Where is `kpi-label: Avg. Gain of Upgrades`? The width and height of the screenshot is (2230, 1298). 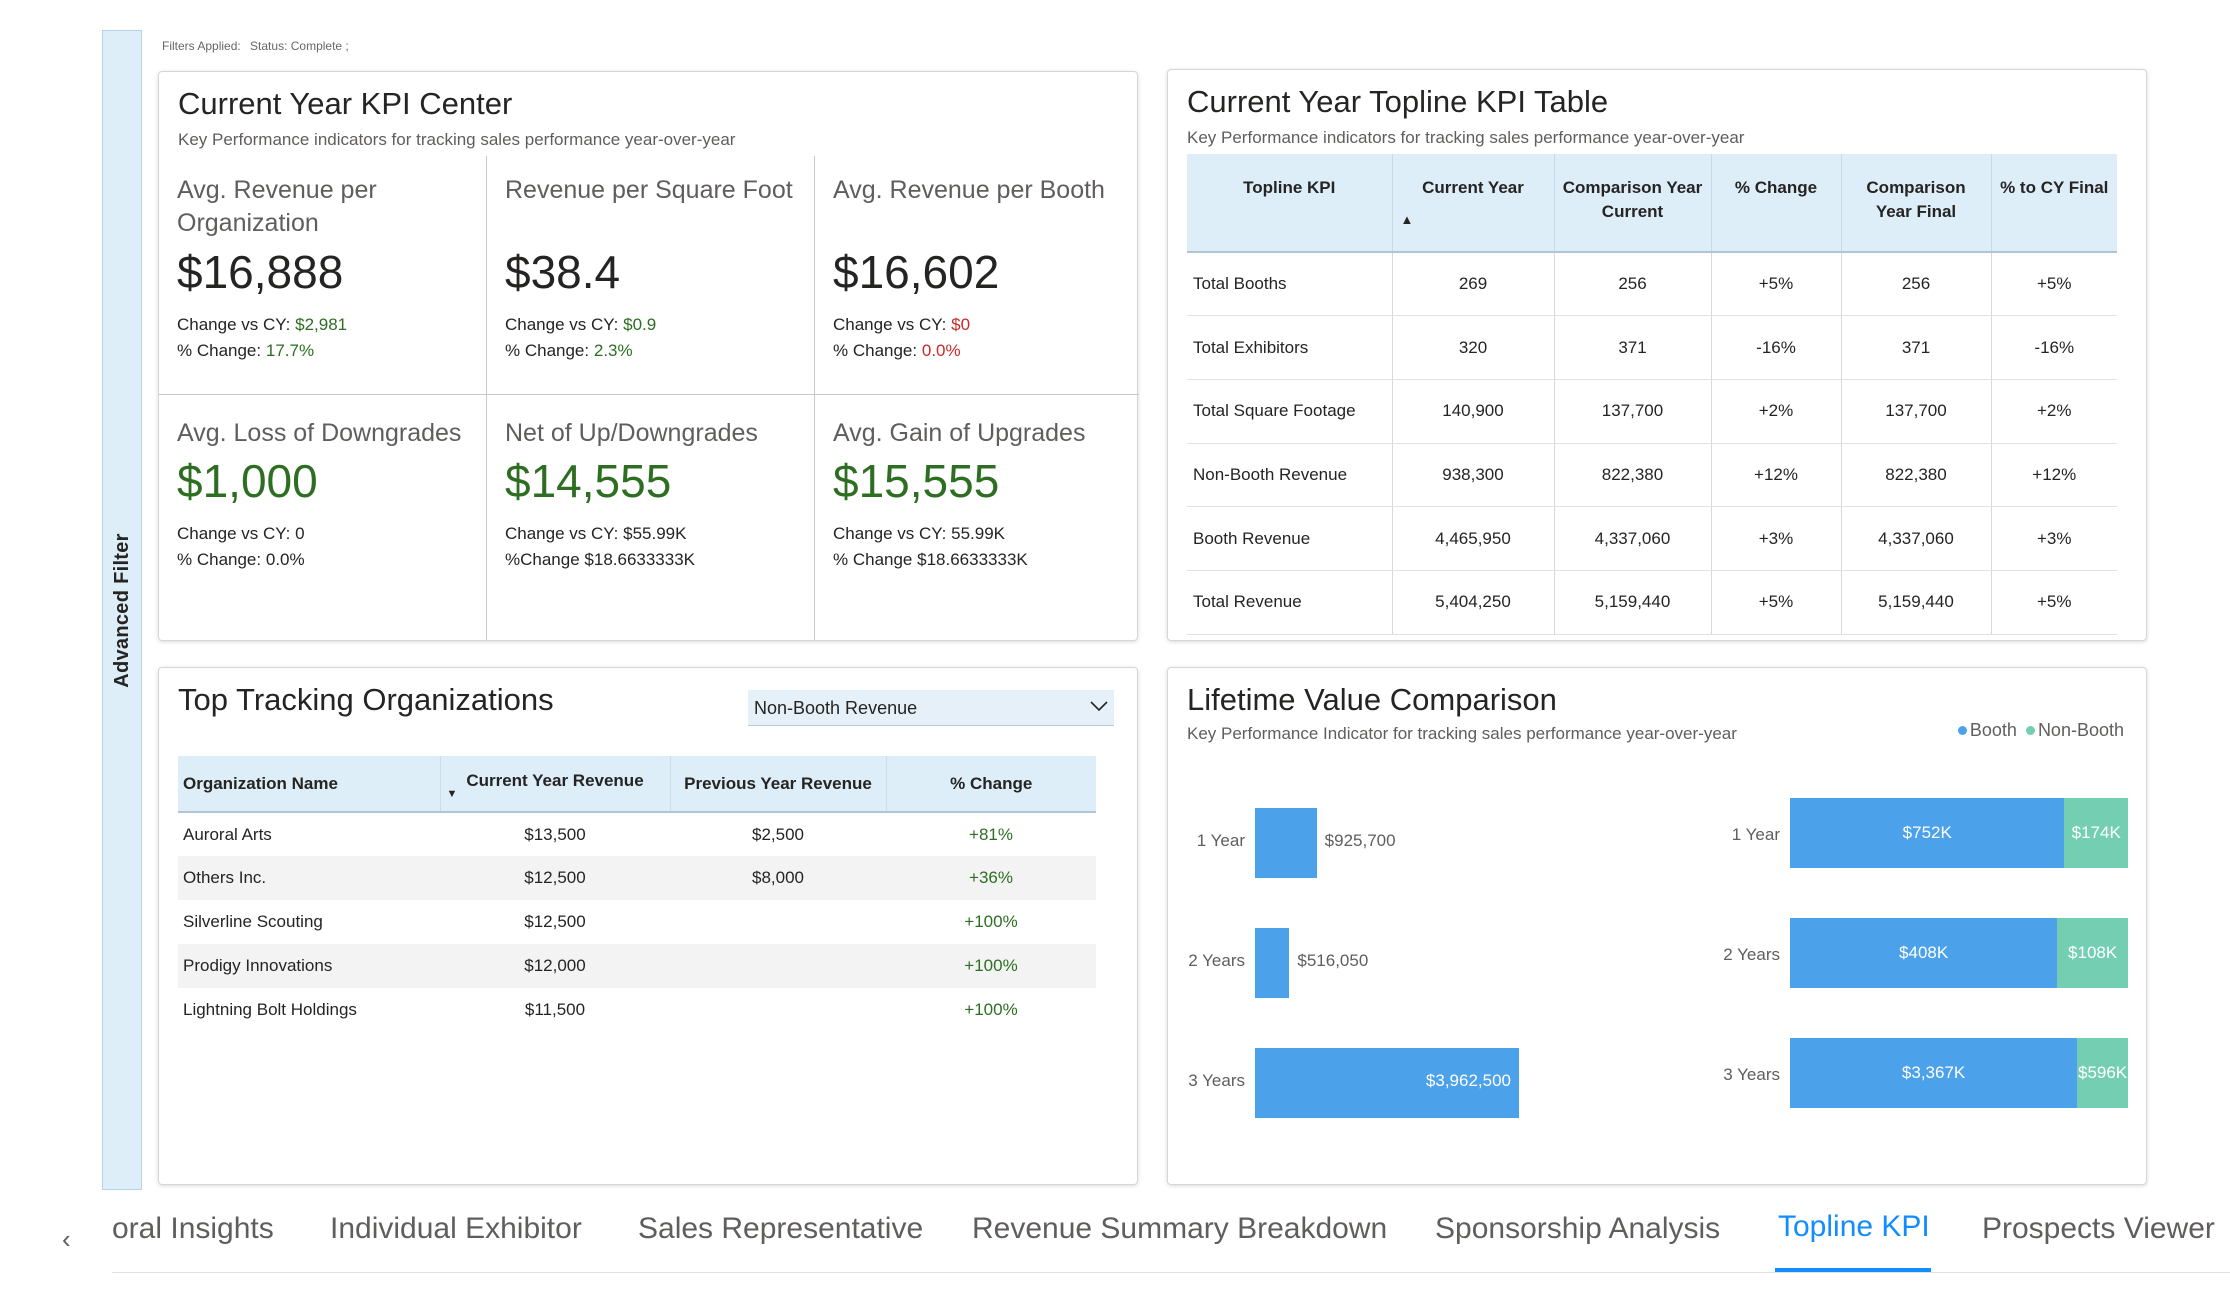 kpi-label: Avg. Gain of Upgrades is located at coordinates (959, 433).